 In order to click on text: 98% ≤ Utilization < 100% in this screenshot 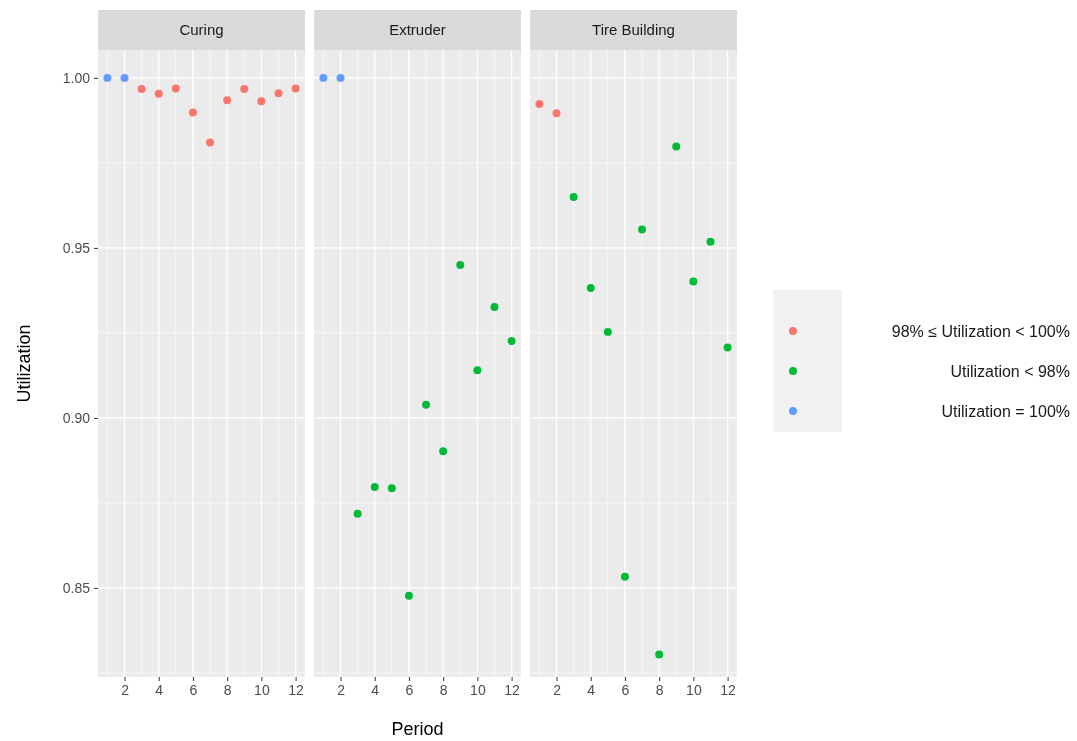, I will do `click(980, 331)`.